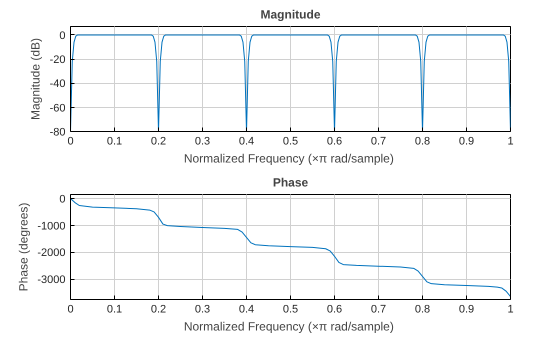  What do you see at coordinates (35, 79) in the screenshot?
I see `y-axis-title: Magnitude (dB)` at bounding box center [35, 79].